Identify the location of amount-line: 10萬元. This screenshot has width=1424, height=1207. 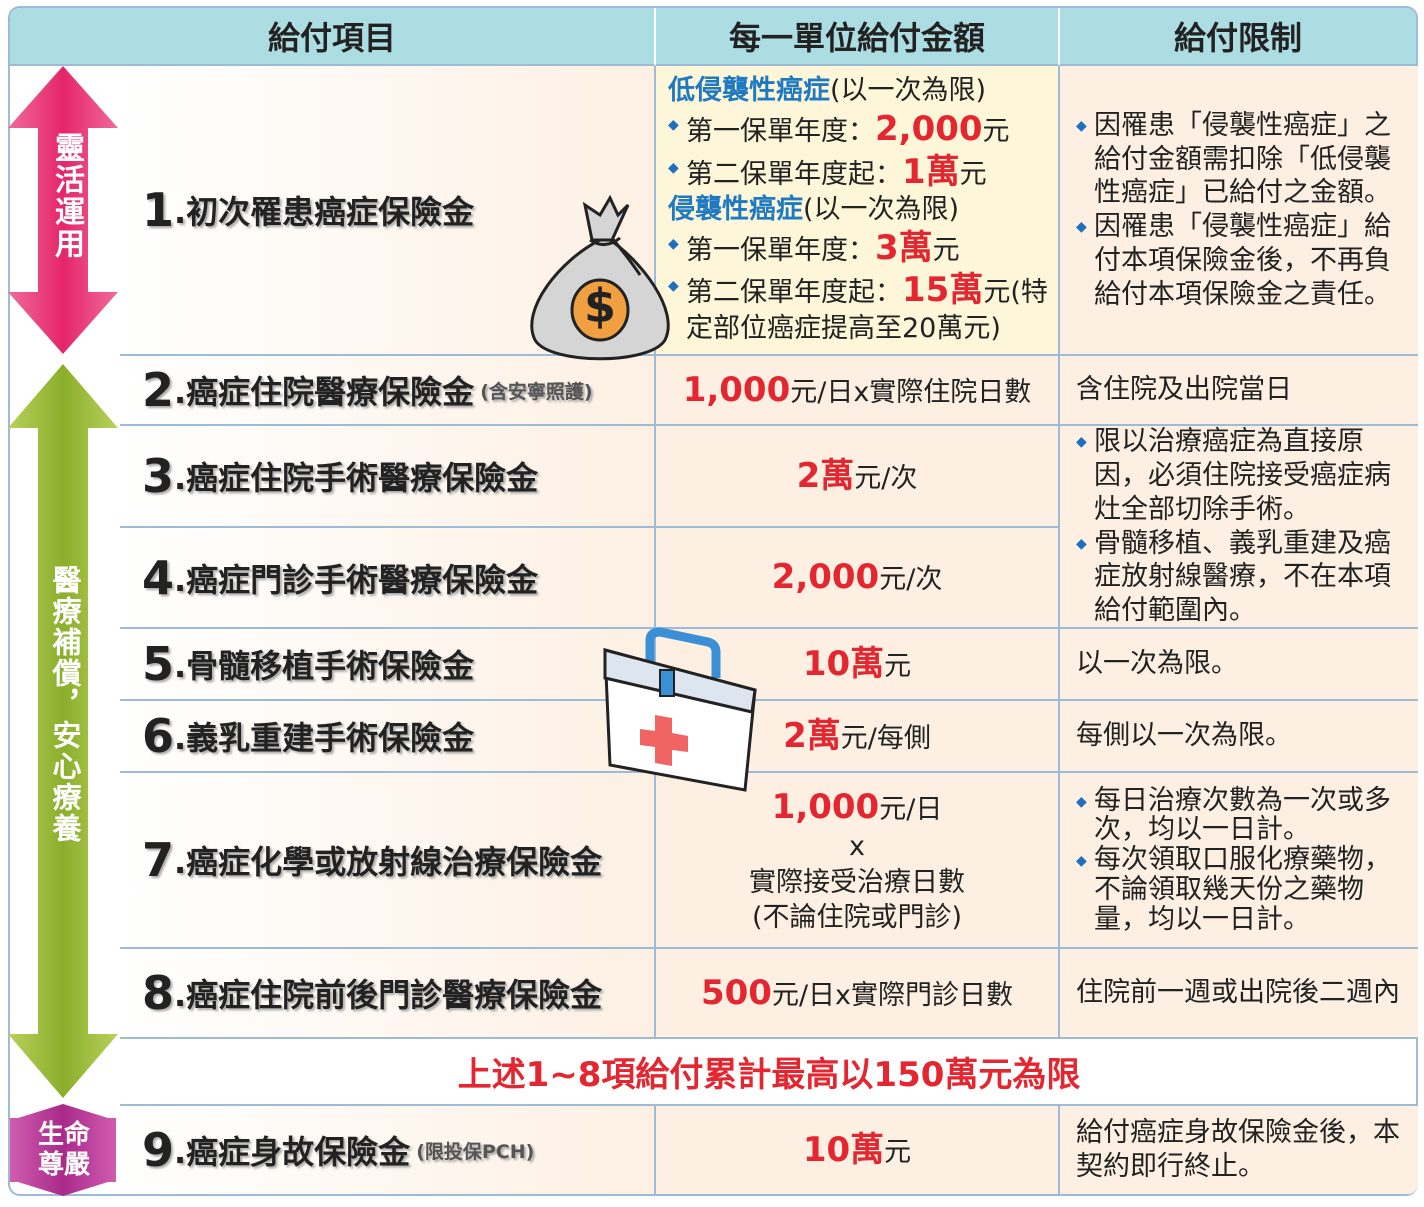
(857, 664).